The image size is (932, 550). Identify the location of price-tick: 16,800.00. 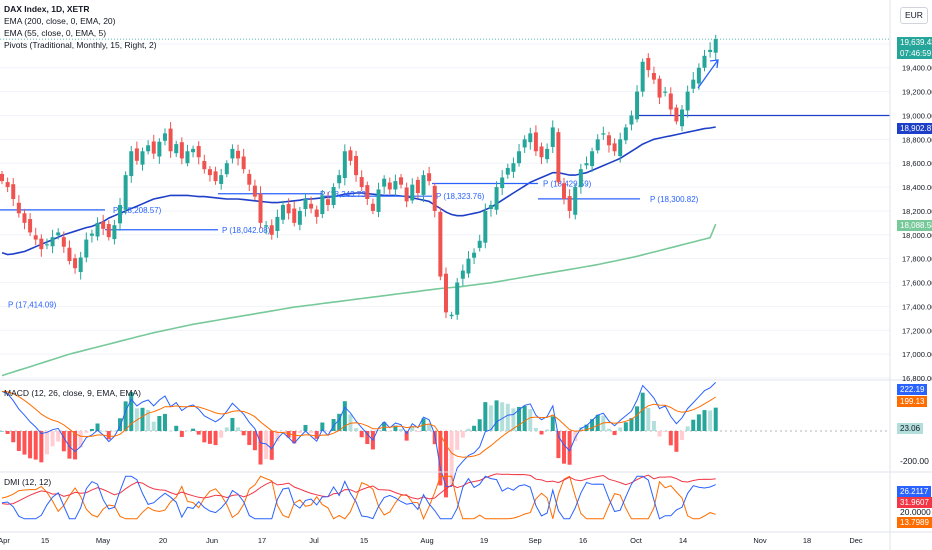
(917, 378).